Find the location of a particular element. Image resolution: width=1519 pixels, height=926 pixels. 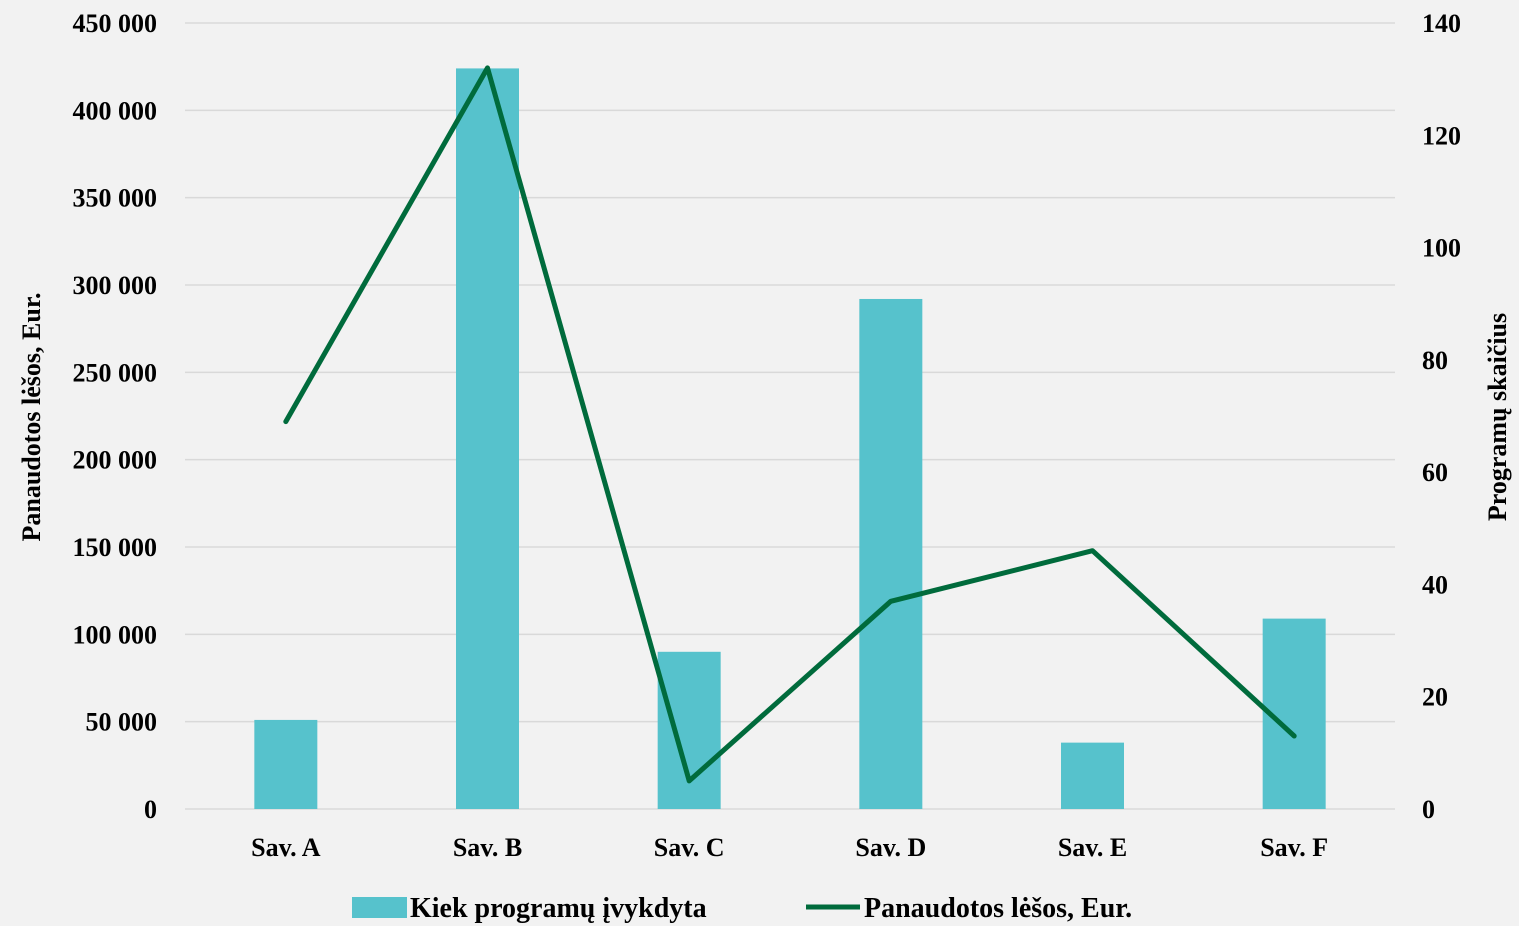

x-axis-ticks: Sav. A Sav. B Sav. C Sav. D Sav. E Sav. F is located at coordinates (789, 847).